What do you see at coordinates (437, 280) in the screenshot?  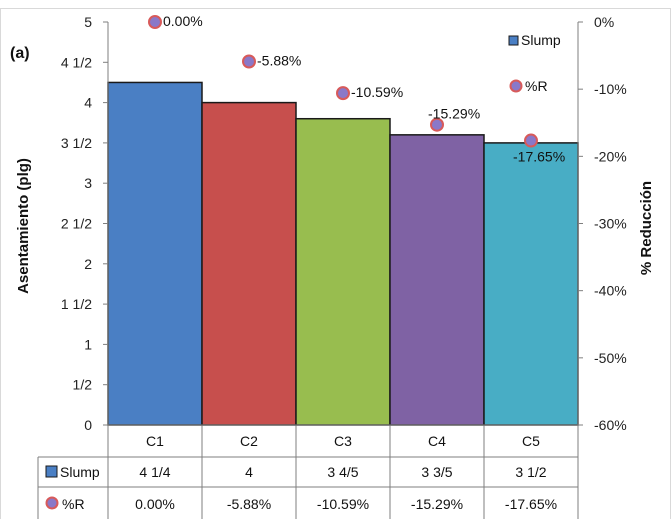 I see `bar-c4` at bounding box center [437, 280].